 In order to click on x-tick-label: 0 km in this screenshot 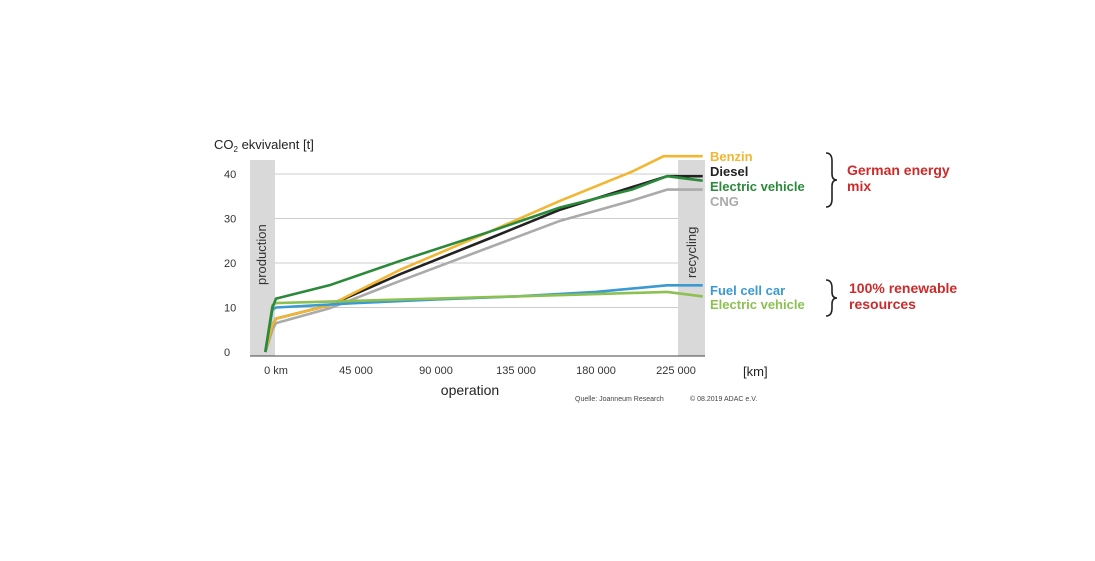, I will do `click(276, 371)`.